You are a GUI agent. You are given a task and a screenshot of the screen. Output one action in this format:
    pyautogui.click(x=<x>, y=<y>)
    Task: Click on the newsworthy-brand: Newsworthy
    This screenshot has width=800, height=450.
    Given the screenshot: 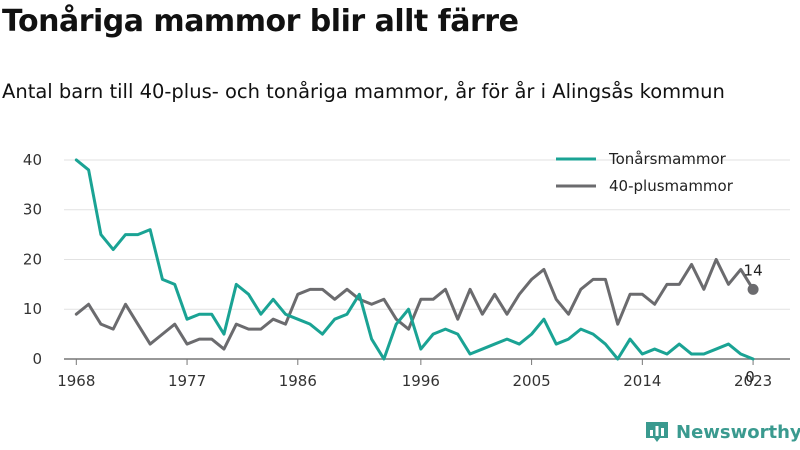 What is the action you would take?
    pyautogui.click(x=722, y=432)
    